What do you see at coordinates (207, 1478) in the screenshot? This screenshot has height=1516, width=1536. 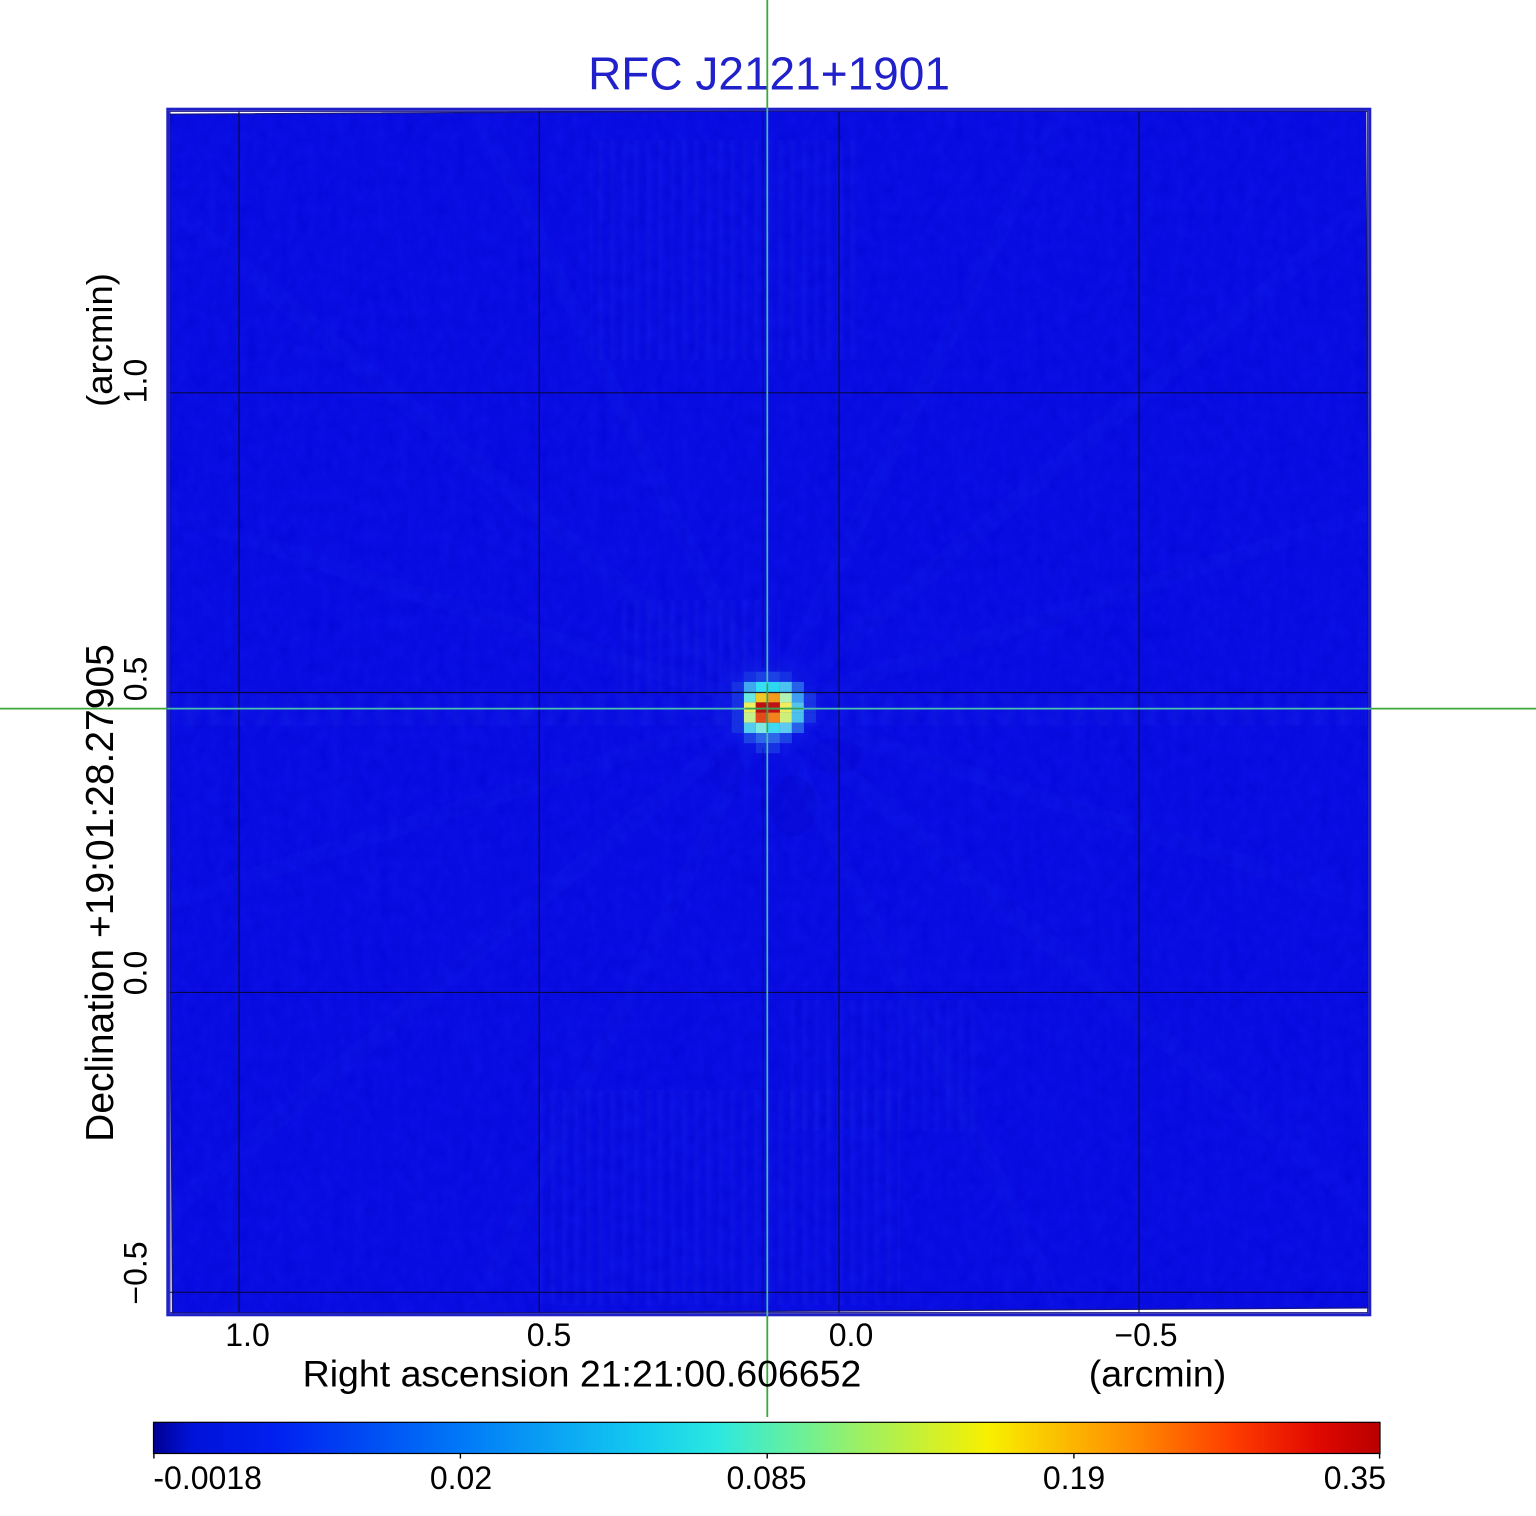 I see `svg-text: -0.0018` at bounding box center [207, 1478].